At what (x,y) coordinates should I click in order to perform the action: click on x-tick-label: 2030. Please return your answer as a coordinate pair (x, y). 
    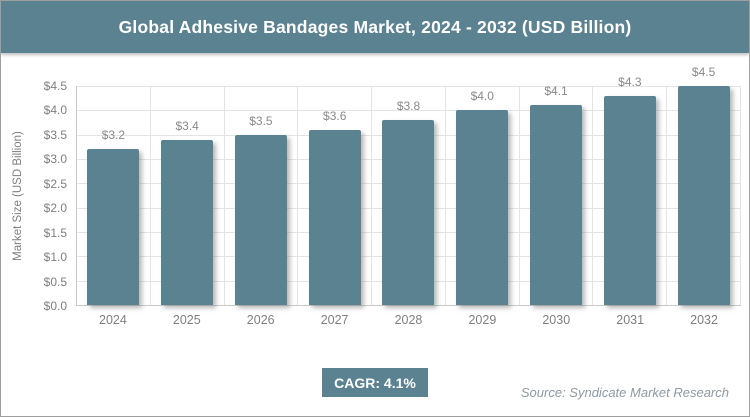
    Looking at the image, I should click on (556, 320).